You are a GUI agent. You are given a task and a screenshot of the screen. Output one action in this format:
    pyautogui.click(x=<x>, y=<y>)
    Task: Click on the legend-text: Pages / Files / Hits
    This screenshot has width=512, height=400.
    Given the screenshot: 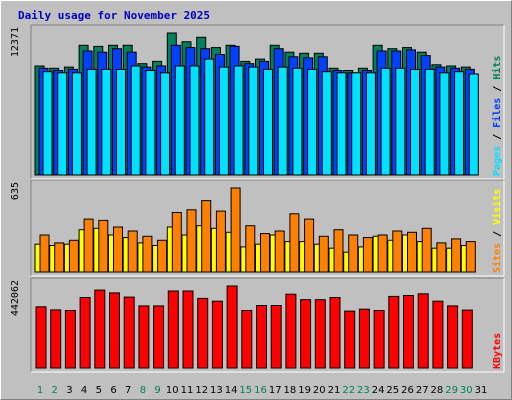 What is the action you would take?
    pyautogui.click(x=497, y=116)
    